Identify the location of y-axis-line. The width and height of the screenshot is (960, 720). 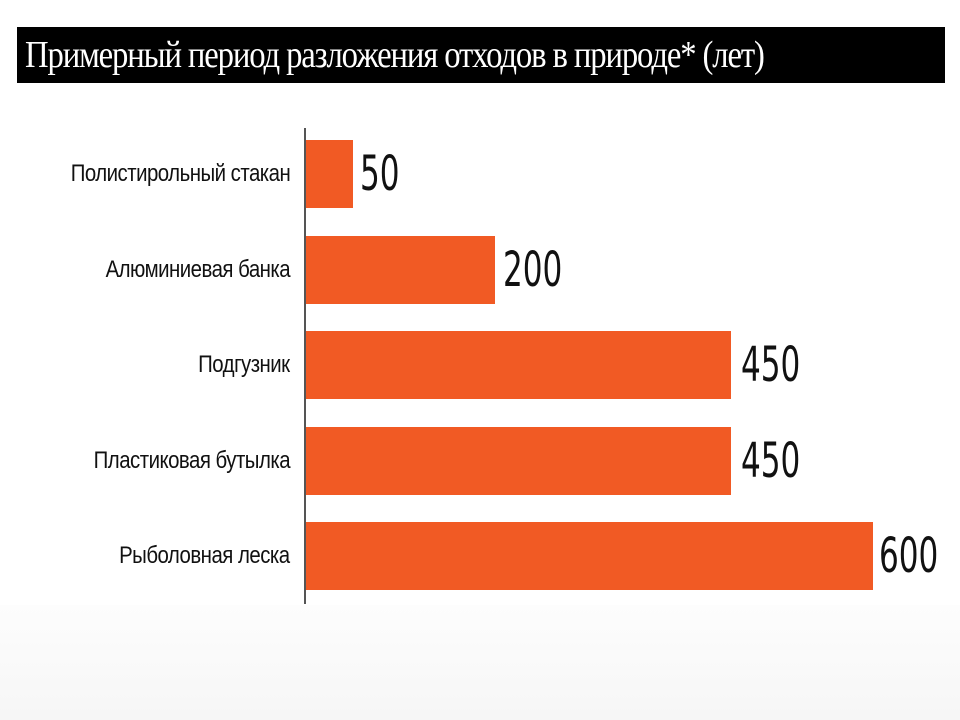
(305, 366).